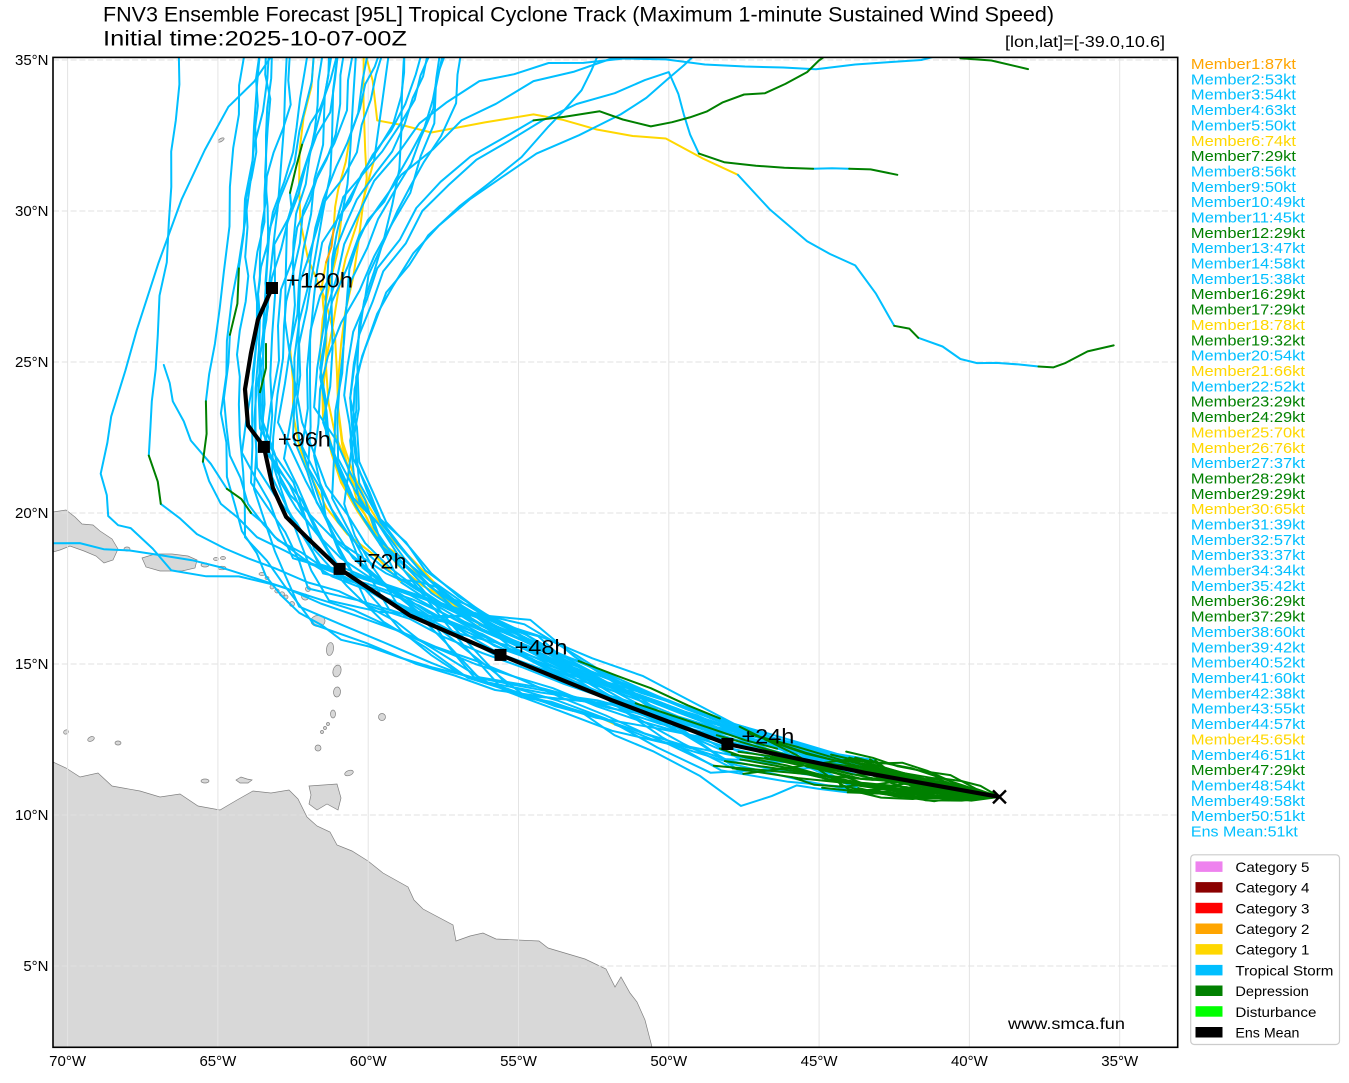 This screenshot has width=1349, height=1083. Describe the element at coordinates (669, 1061) in the screenshot. I see `svg-text: 50°W` at that location.